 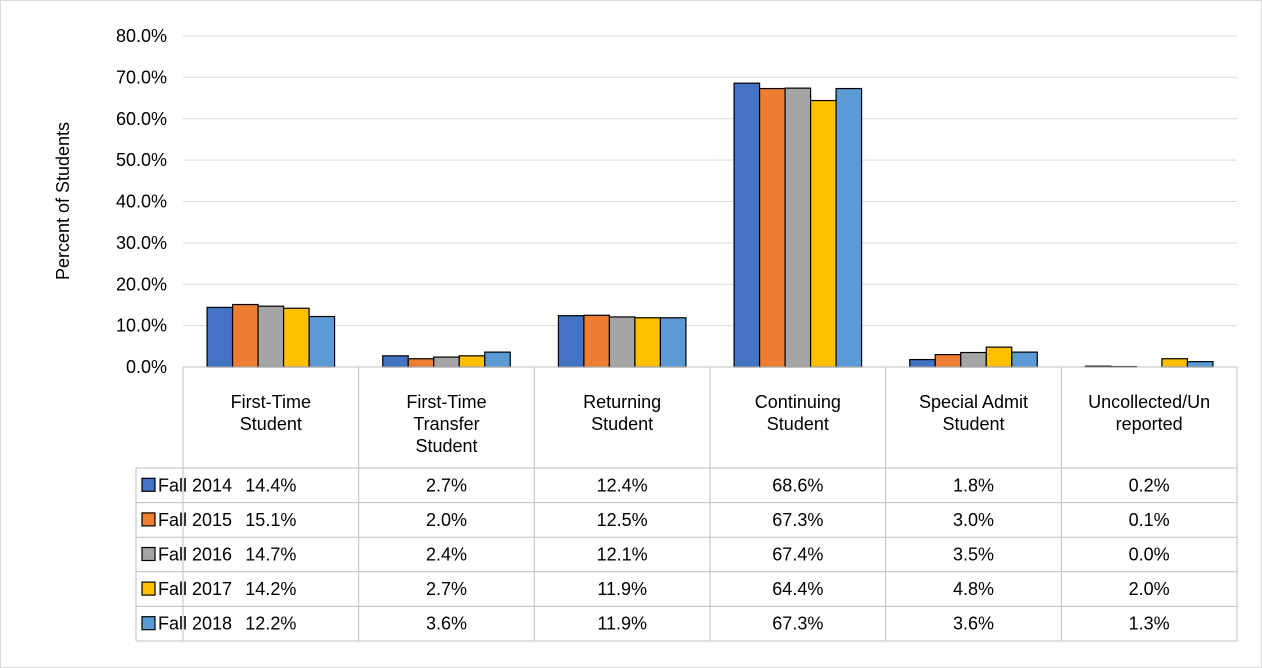 What do you see at coordinates (797, 555) in the screenshot?
I see `data-table-cell: 67.4%` at bounding box center [797, 555].